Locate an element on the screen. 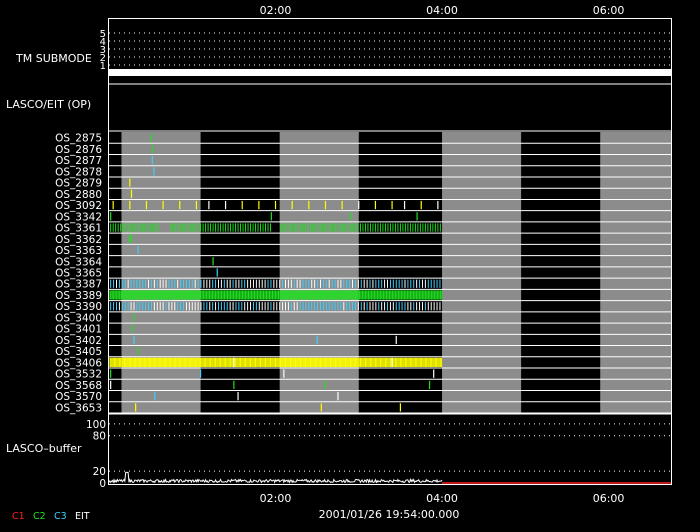 This screenshot has width=700, height=532. bottom-time-axis: 02:00 04:00 06:00 is located at coordinates (442, 498).